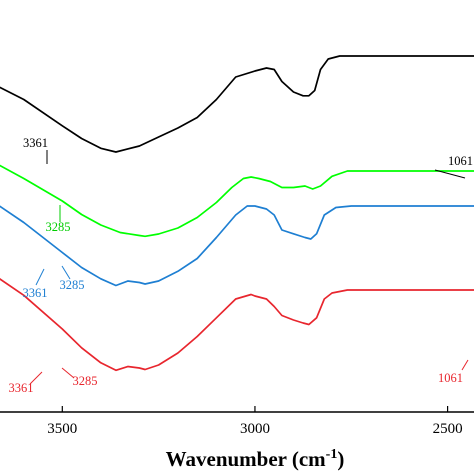 The height and width of the screenshot is (474, 474). Describe the element at coordinates (448, 429) in the screenshot. I see `x-tick-label: 2500` at that location.